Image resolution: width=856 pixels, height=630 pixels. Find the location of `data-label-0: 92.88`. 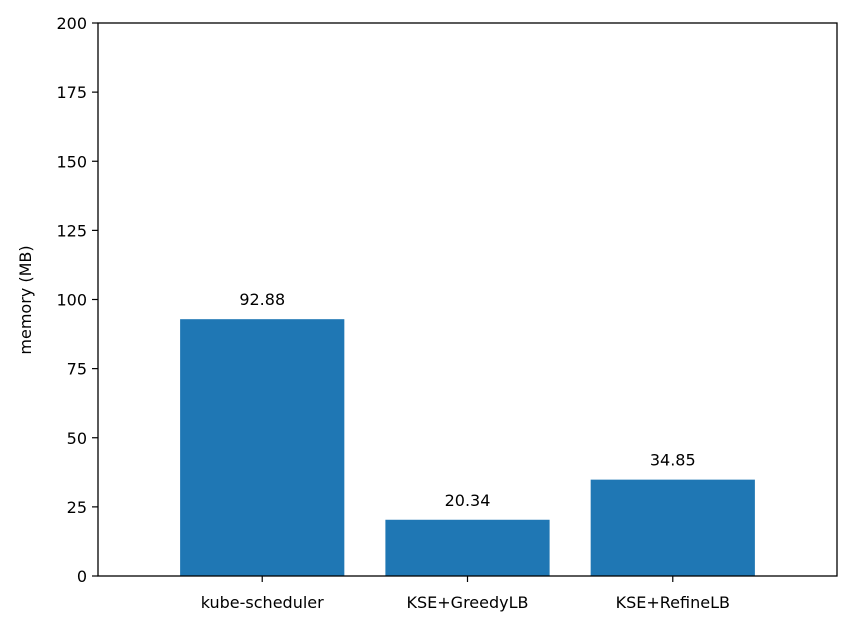

data-label-0: 92.88 is located at coordinates (262, 299).